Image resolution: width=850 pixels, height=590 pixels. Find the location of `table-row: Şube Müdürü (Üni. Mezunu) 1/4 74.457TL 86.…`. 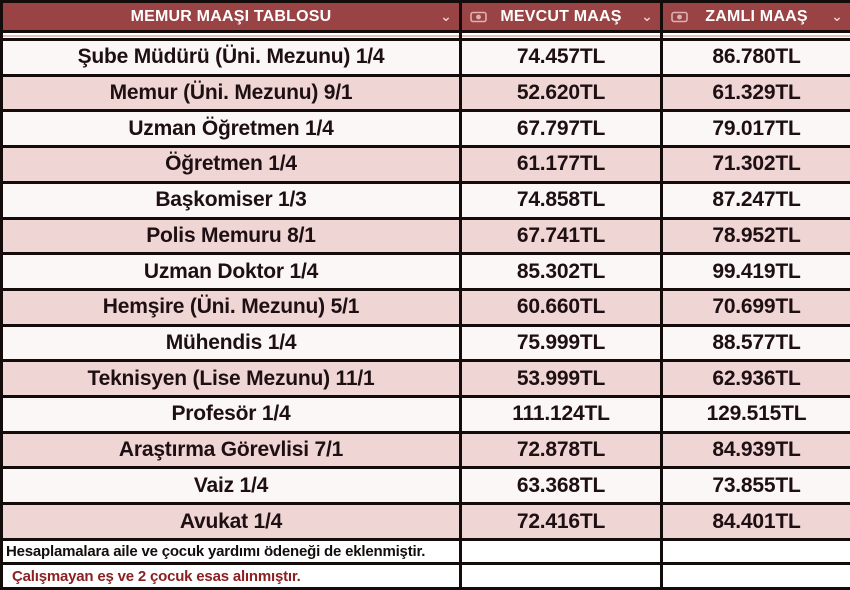

table-row: Şube Müdürü (Üni. Mezunu) 1/4 74.457TL 86.… is located at coordinates (425, 57).